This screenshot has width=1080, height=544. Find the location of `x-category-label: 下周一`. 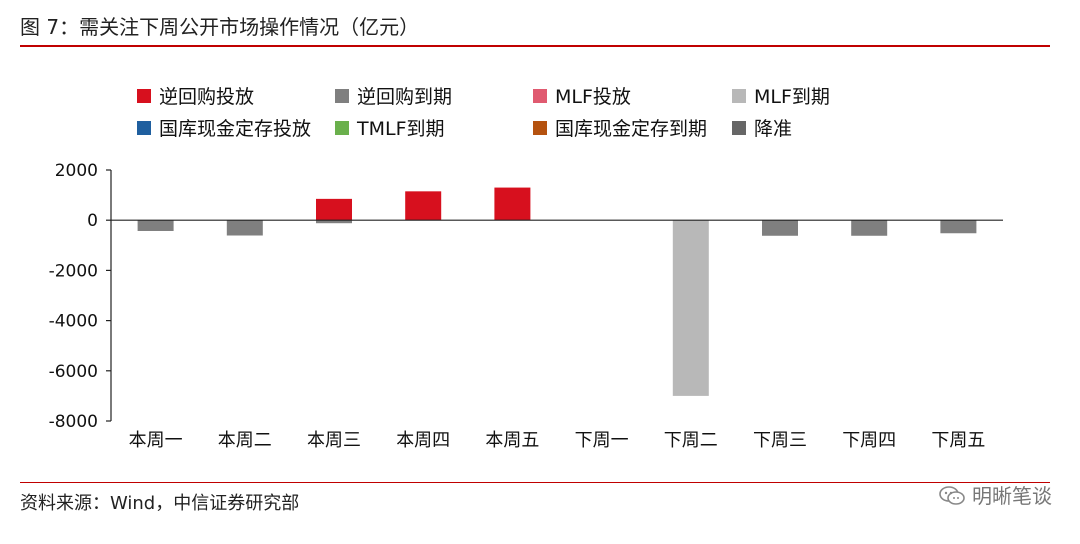

x-category-label: 下周一 is located at coordinates (602, 440).